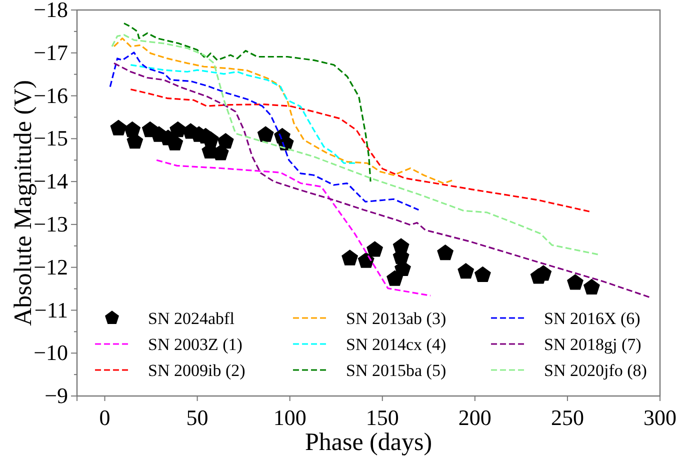  What do you see at coordinates (51, 223) in the screenshot?
I see `y-tick-label: −13` at bounding box center [51, 223].